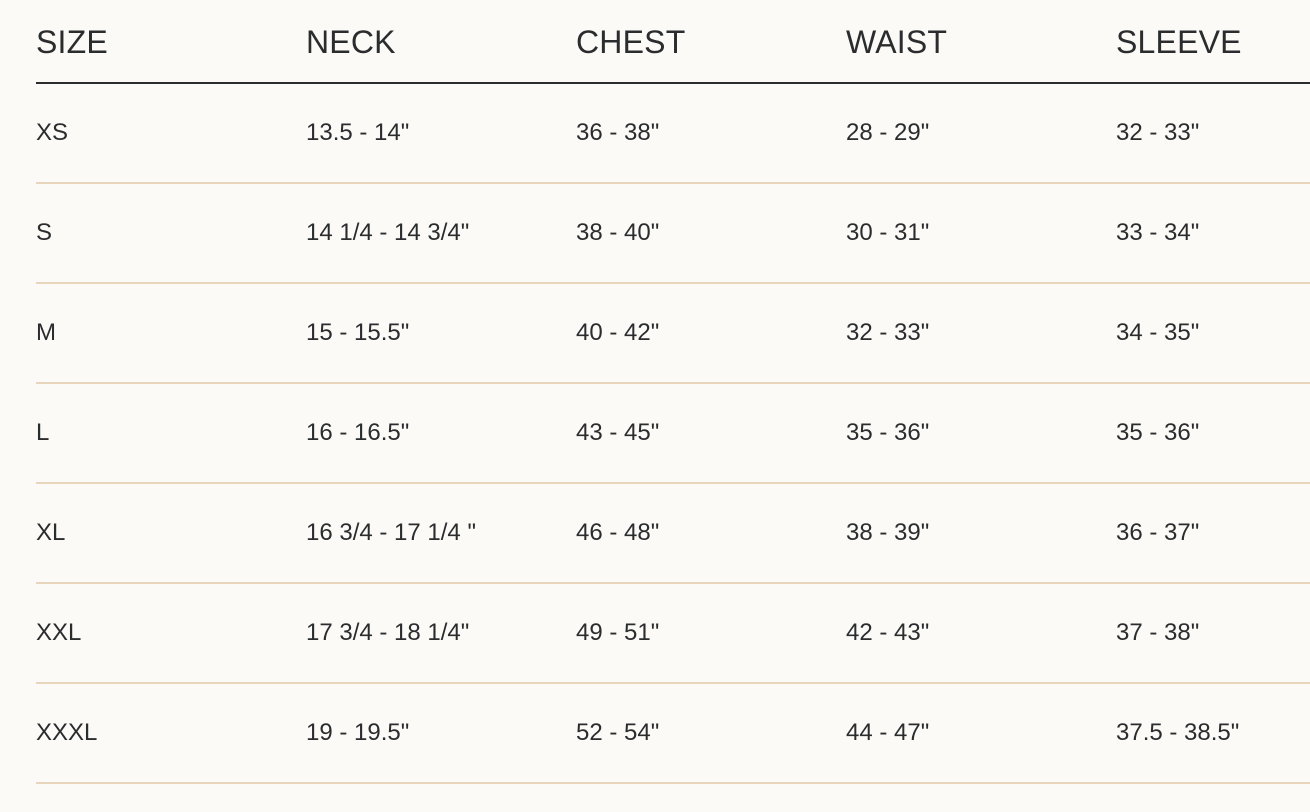  Describe the element at coordinates (358, 132) in the screenshot. I see `cell-neck: 13.5 - 14"` at that location.